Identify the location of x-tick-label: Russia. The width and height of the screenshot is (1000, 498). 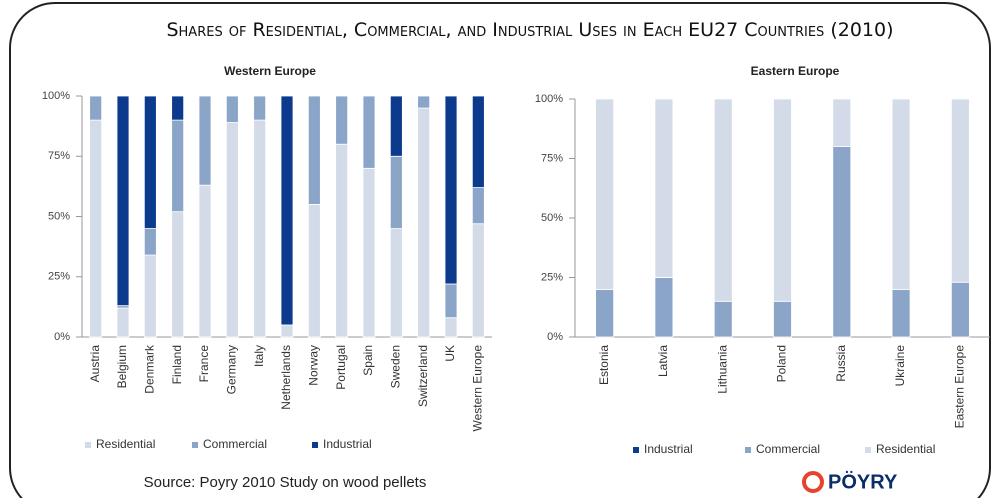
(841, 363).